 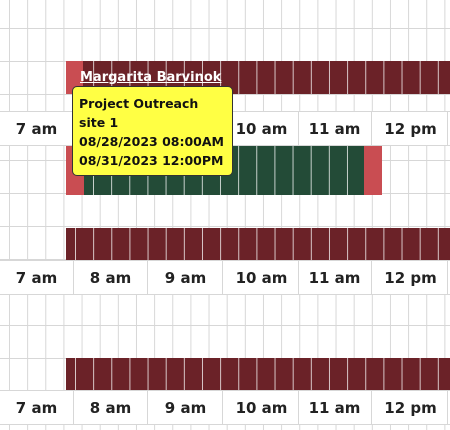 What do you see at coordinates (152, 122) in the screenshot?
I see `tooltip-title-line2: site 1` at bounding box center [152, 122].